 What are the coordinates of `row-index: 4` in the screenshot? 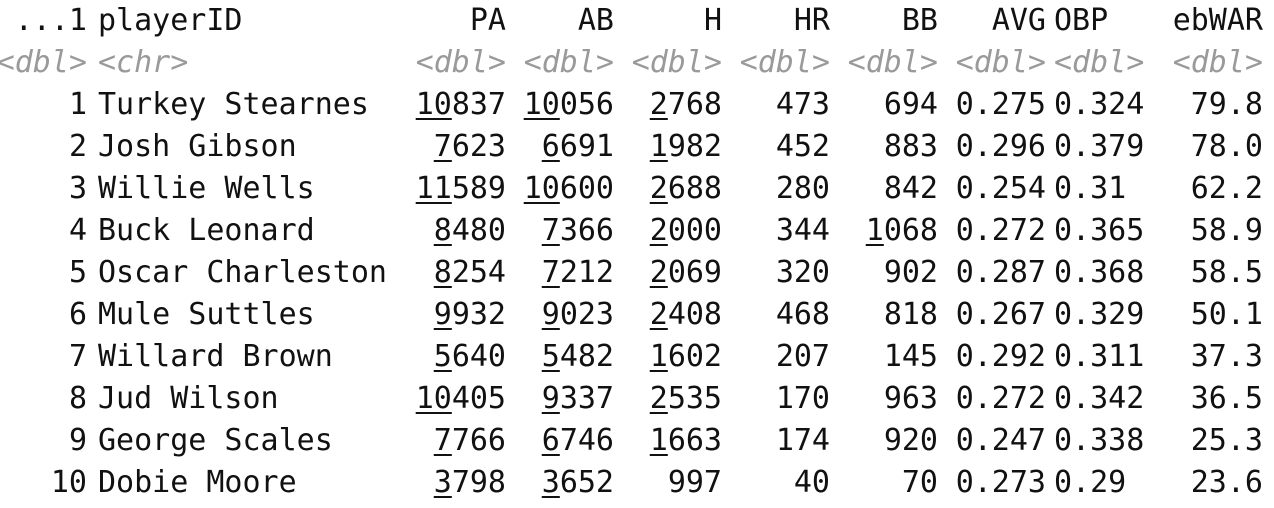 It's located at (77, 230).